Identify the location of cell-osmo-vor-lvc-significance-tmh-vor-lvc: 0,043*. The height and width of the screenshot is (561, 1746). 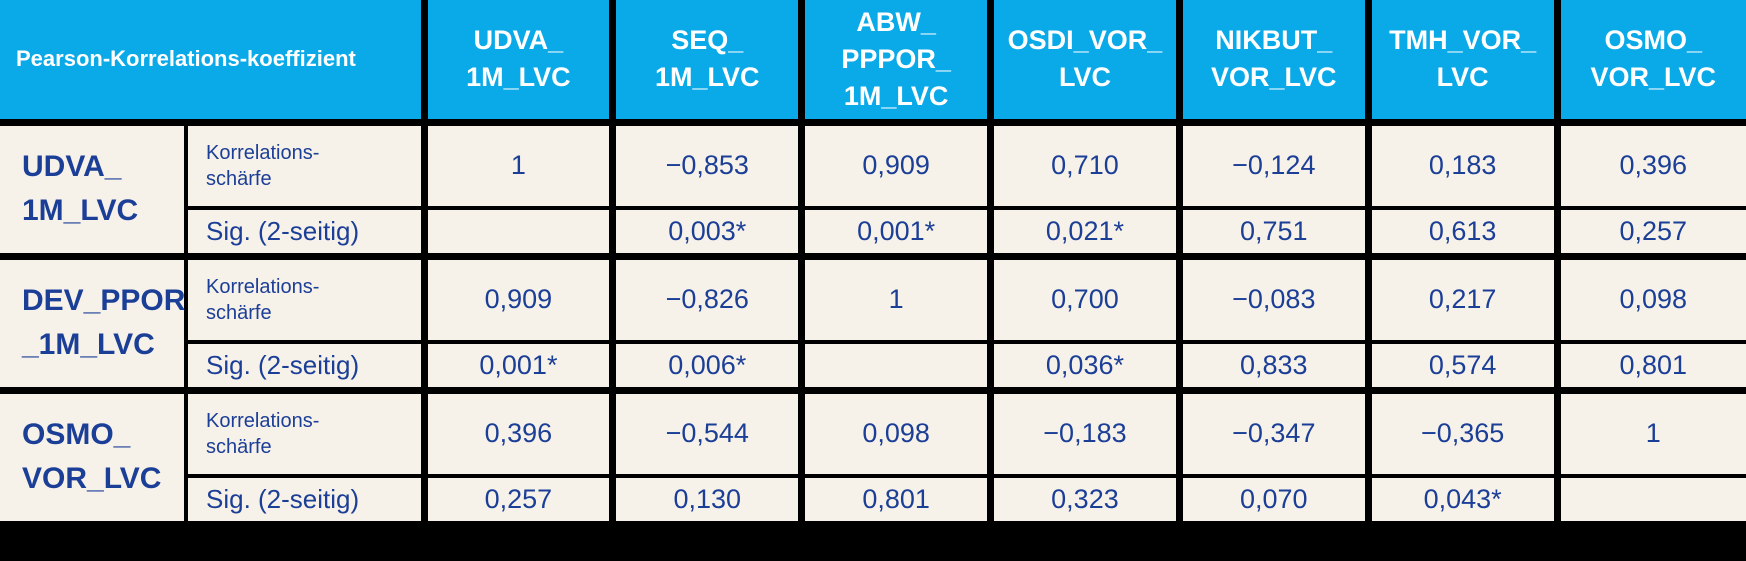
(1461, 502).